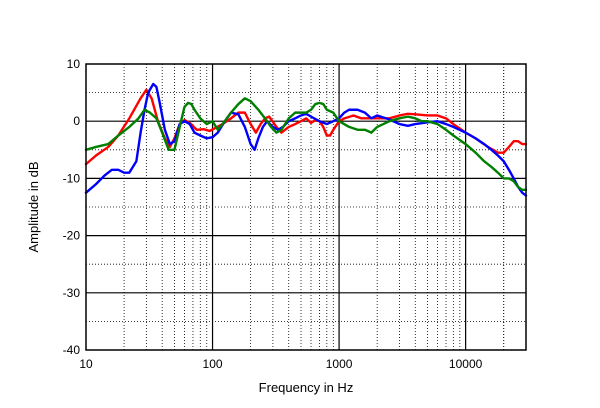 The height and width of the screenshot is (408, 600). What do you see at coordinates (76, 121) in the screenshot?
I see `y-tick-label: 0` at bounding box center [76, 121].